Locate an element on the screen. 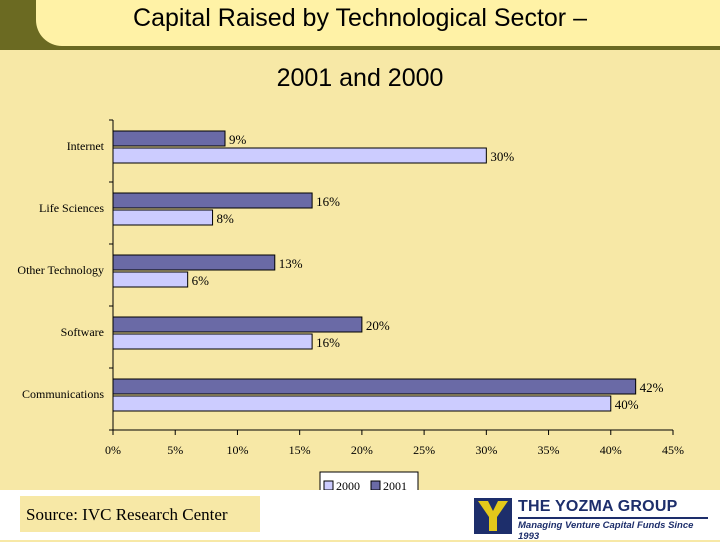 The width and height of the screenshot is (720, 542). data-label: 40% is located at coordinates (627, 404).